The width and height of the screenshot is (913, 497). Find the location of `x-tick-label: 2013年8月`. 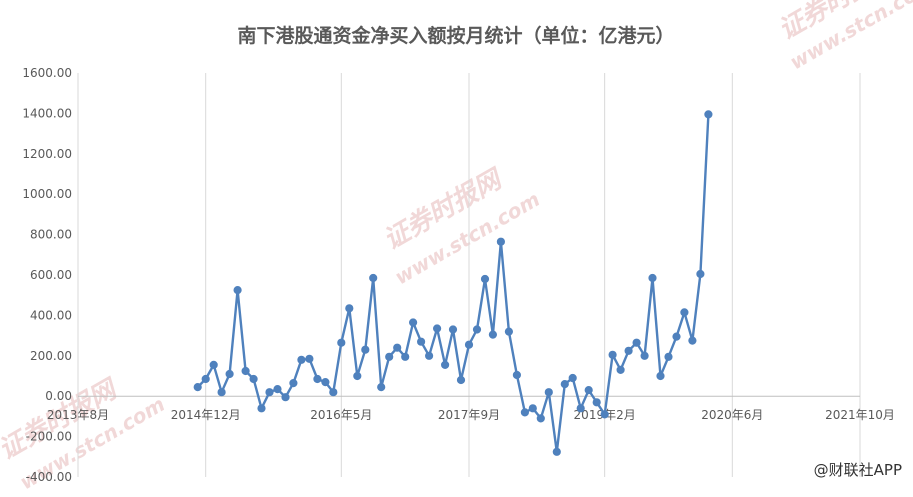

x-tick-label: 2013年8月 is located at coordinates (78, 415).